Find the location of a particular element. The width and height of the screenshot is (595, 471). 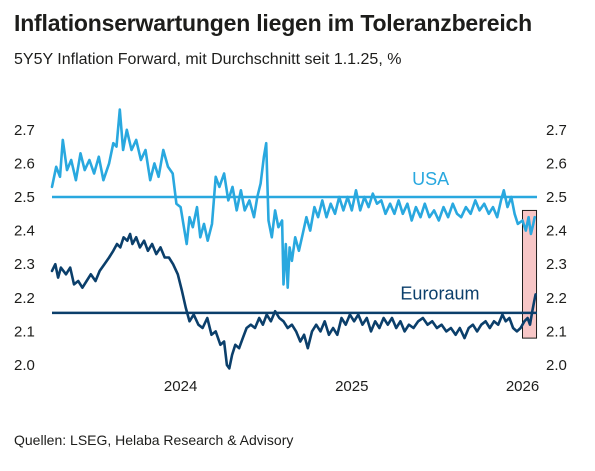

series-labels: USA Euroraum is located at coordinates (439, 236).